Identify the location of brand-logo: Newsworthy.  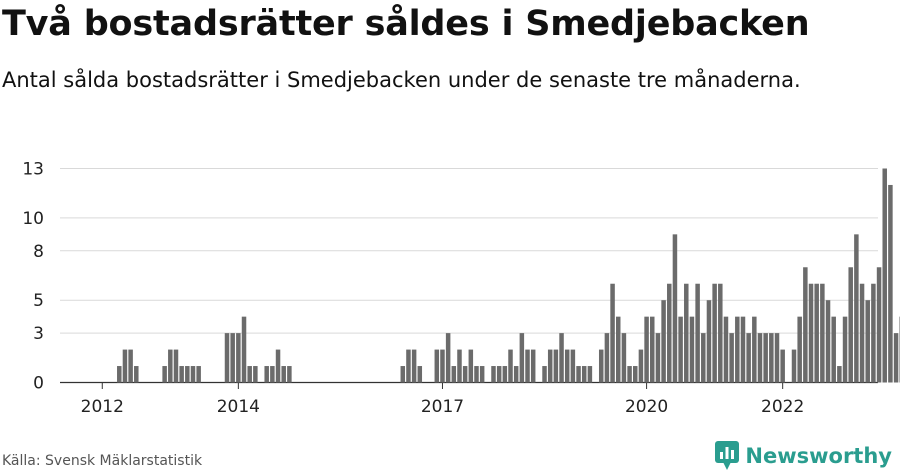
(803, 456).